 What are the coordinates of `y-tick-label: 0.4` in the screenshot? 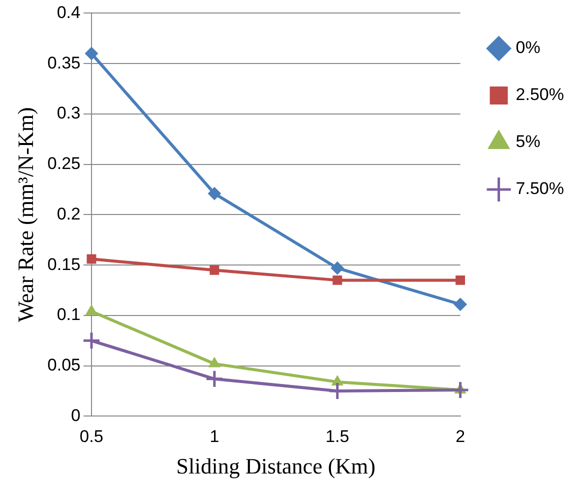 It's located at (68, 12).